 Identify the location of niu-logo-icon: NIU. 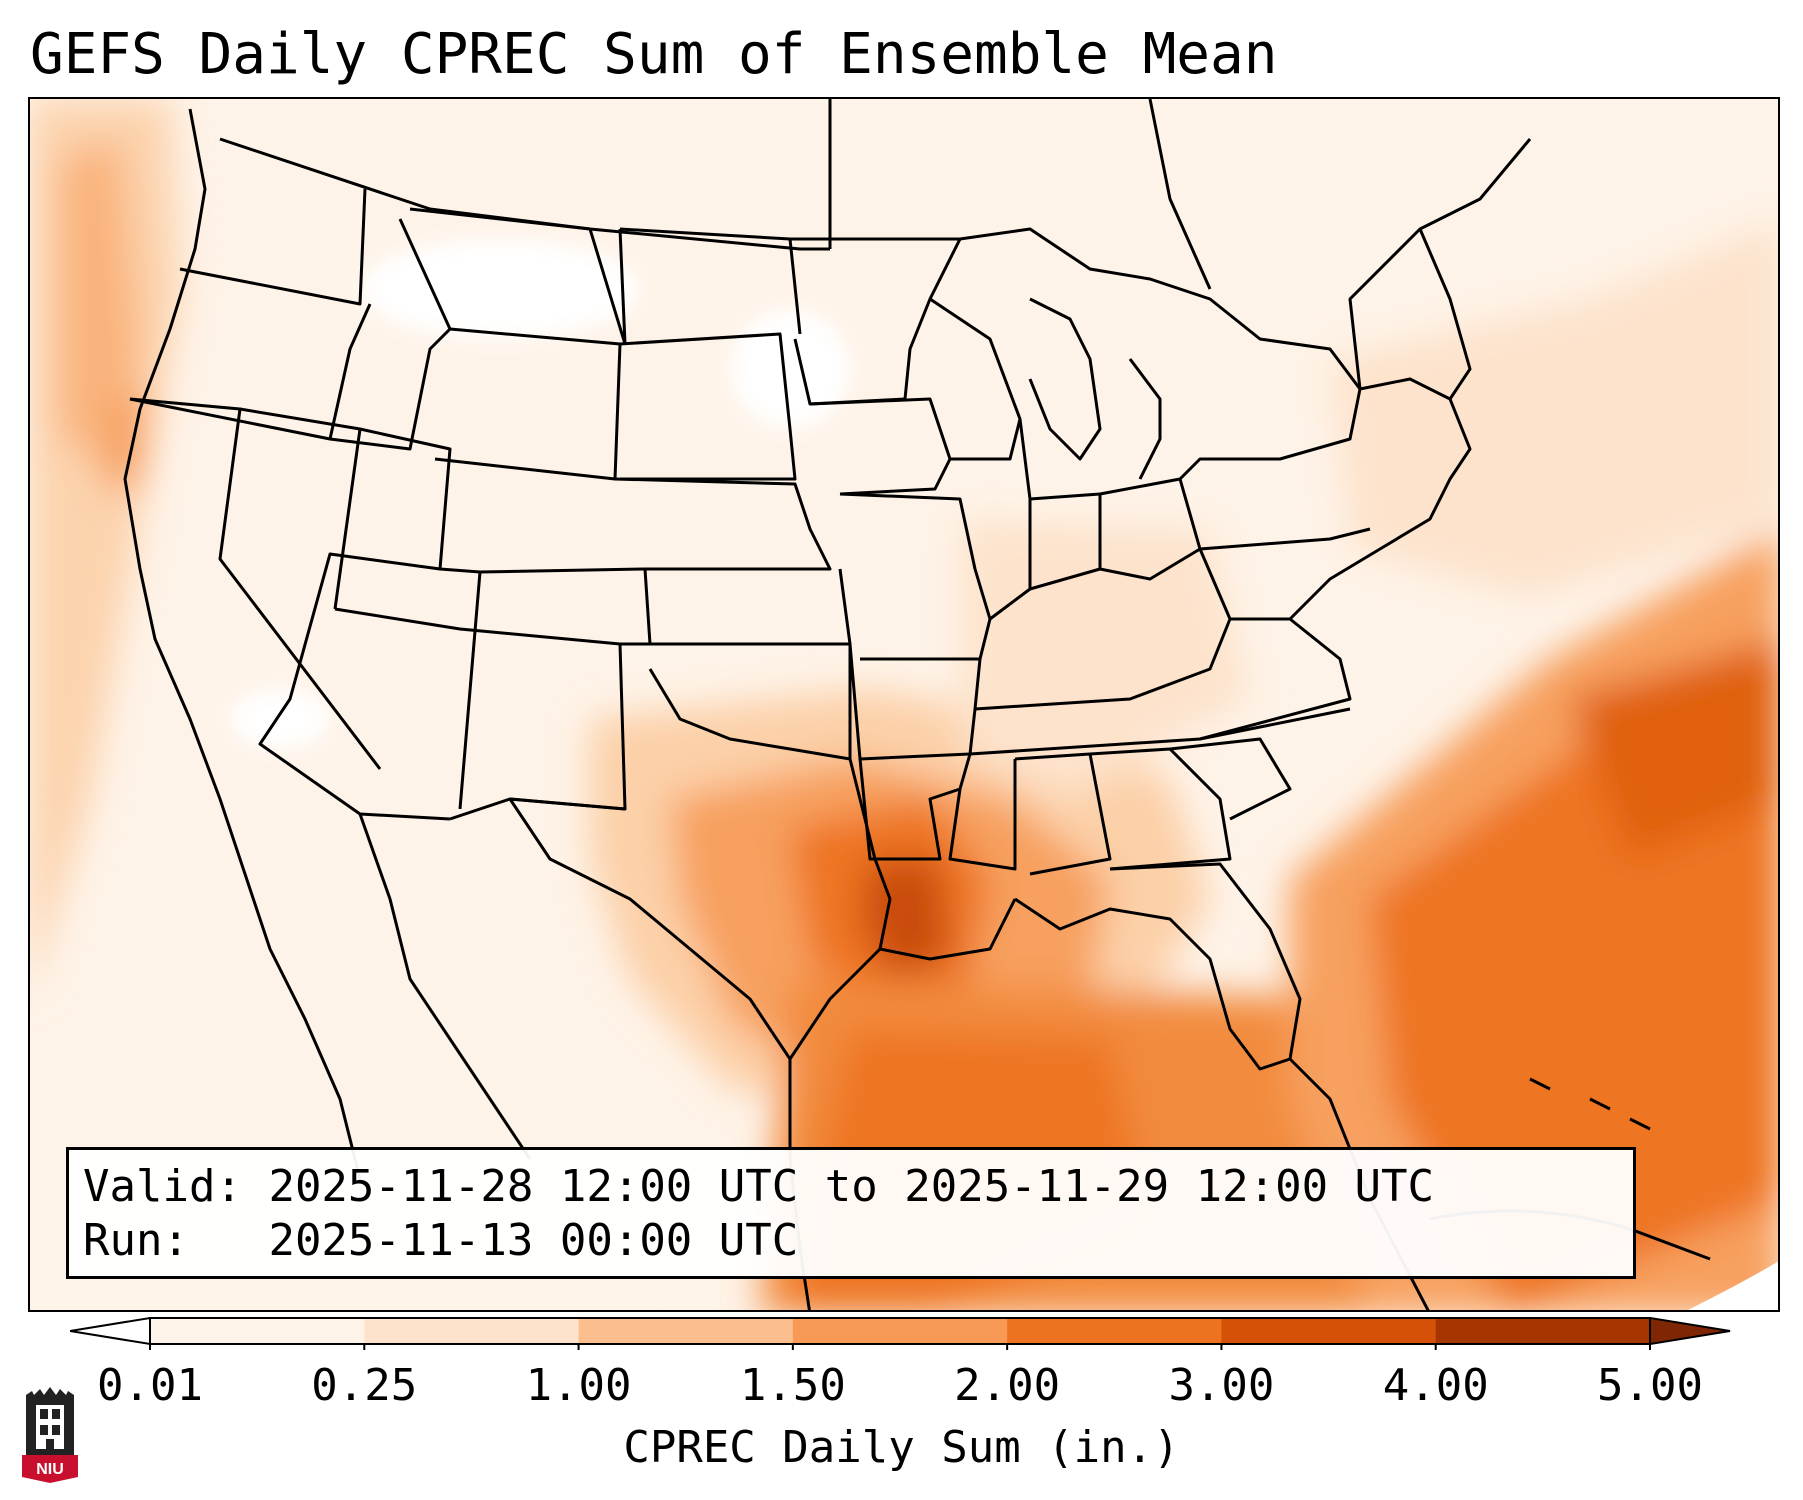
(50, 1435).